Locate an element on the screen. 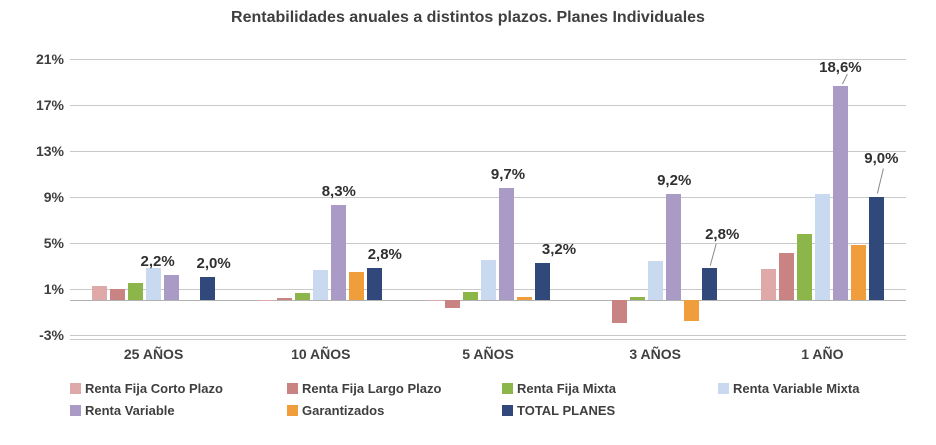 This screenshot has width=936, height=445. y-axis-tick-label: -3% is located at coordinates (51, 334).